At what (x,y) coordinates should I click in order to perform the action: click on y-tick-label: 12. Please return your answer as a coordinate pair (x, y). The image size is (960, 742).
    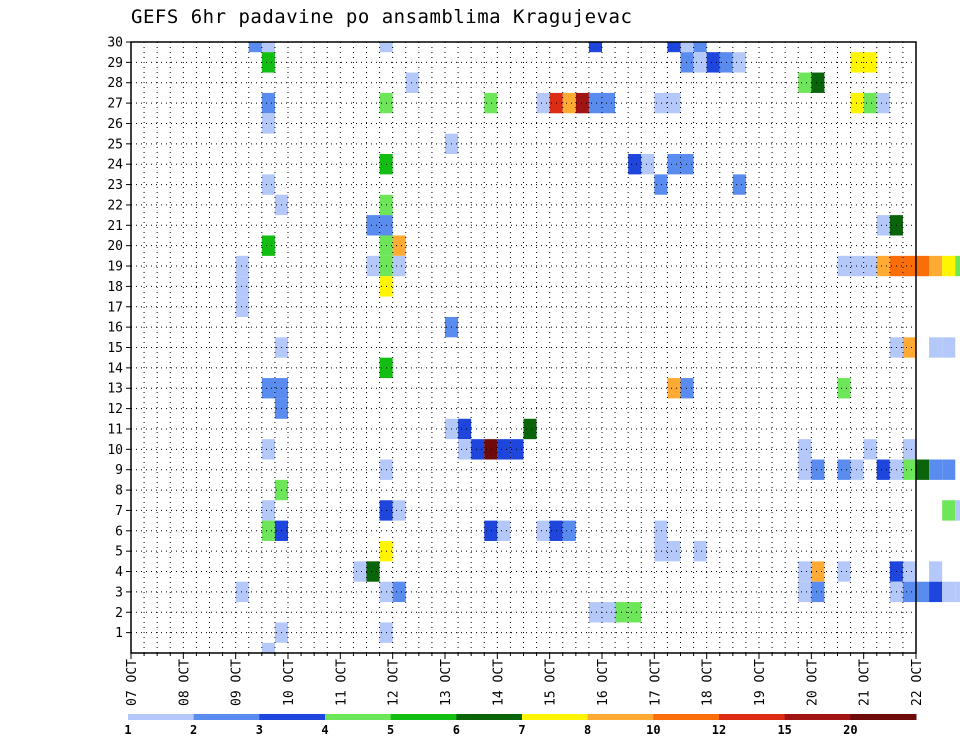
    Looking at the image, I should click on (115, 409).